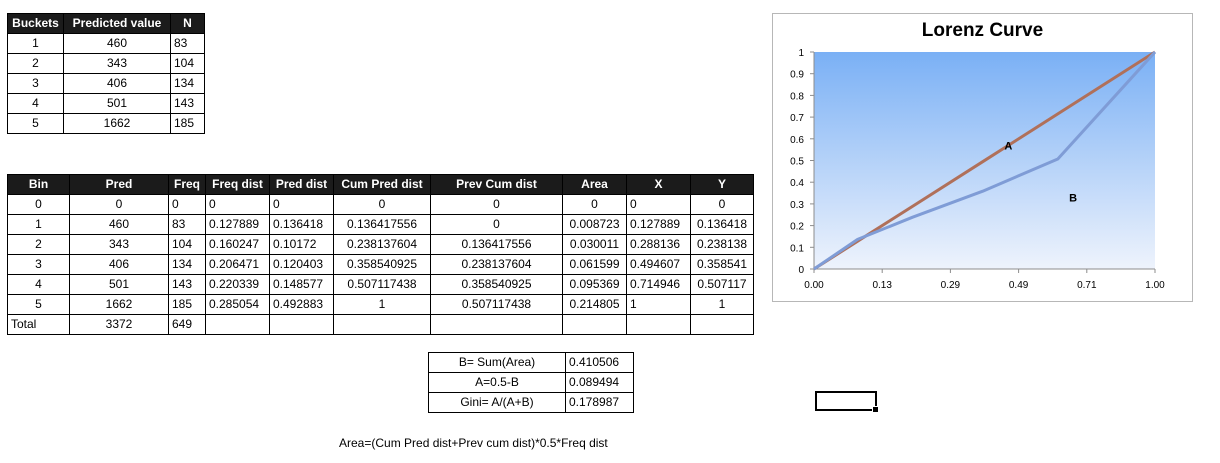 The width and height of the screenshot is (1220, 463). I want to click on table-cell: 0.148577, so click(301, 284).